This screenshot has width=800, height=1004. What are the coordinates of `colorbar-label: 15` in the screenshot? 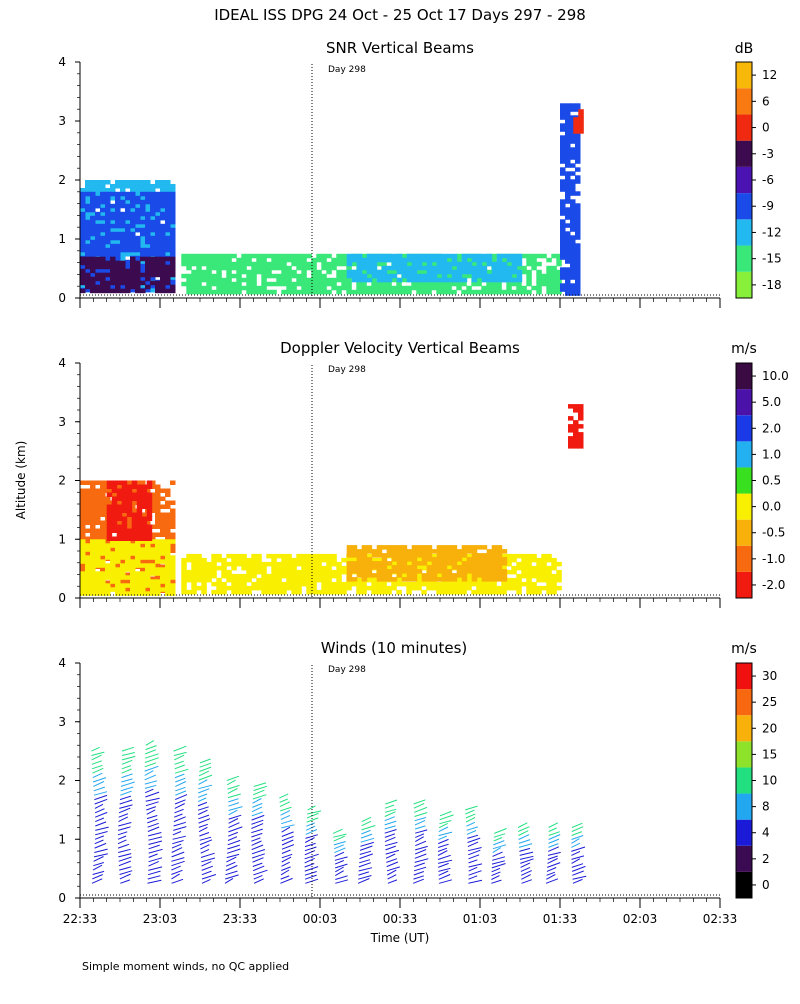 It's located at (769, 754).